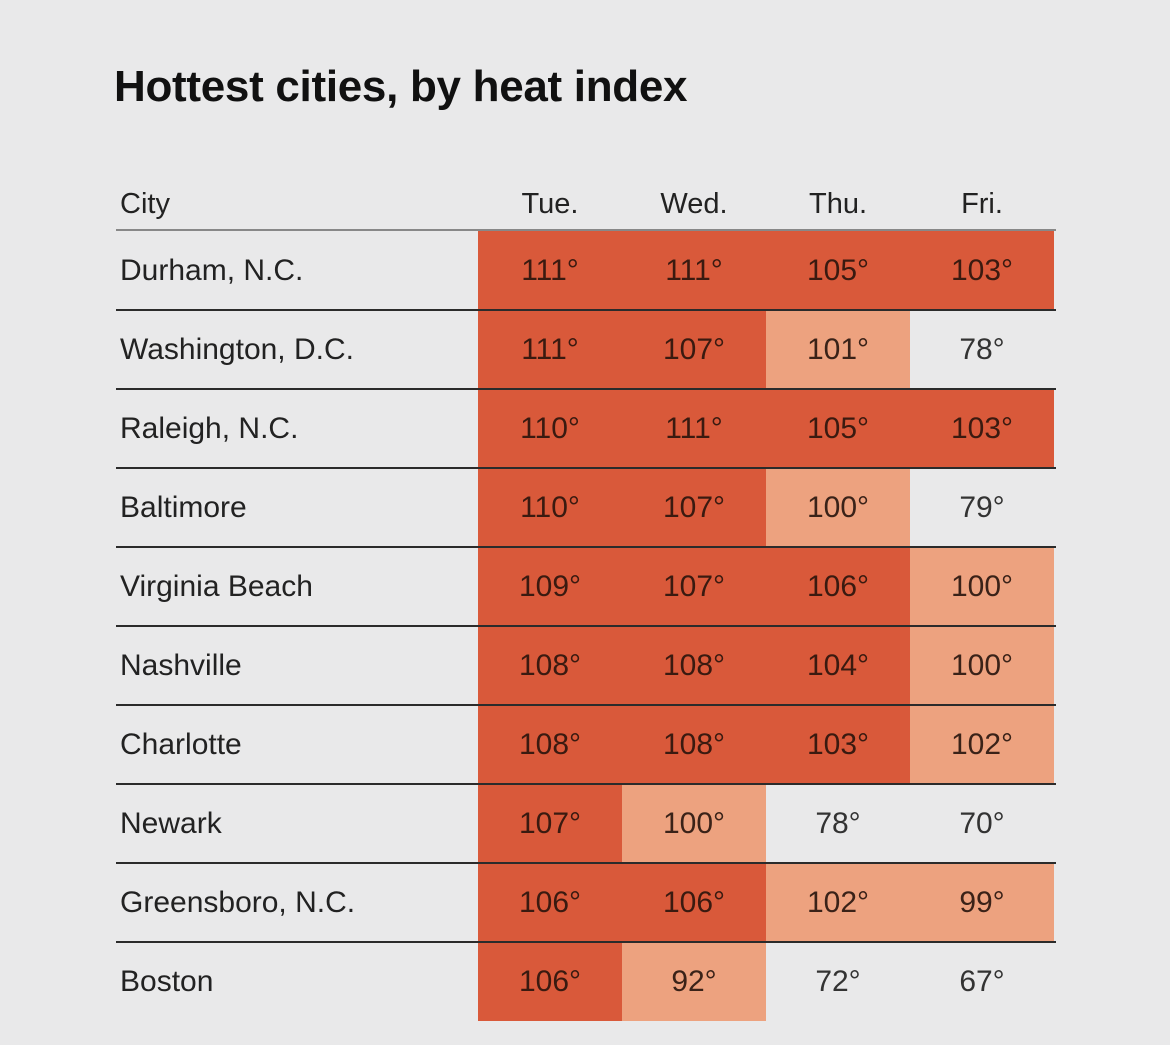  Describe the element at coordinates (694, 823) in the screenshot. I see `heat-index-cell-wed: 100°` at that location.